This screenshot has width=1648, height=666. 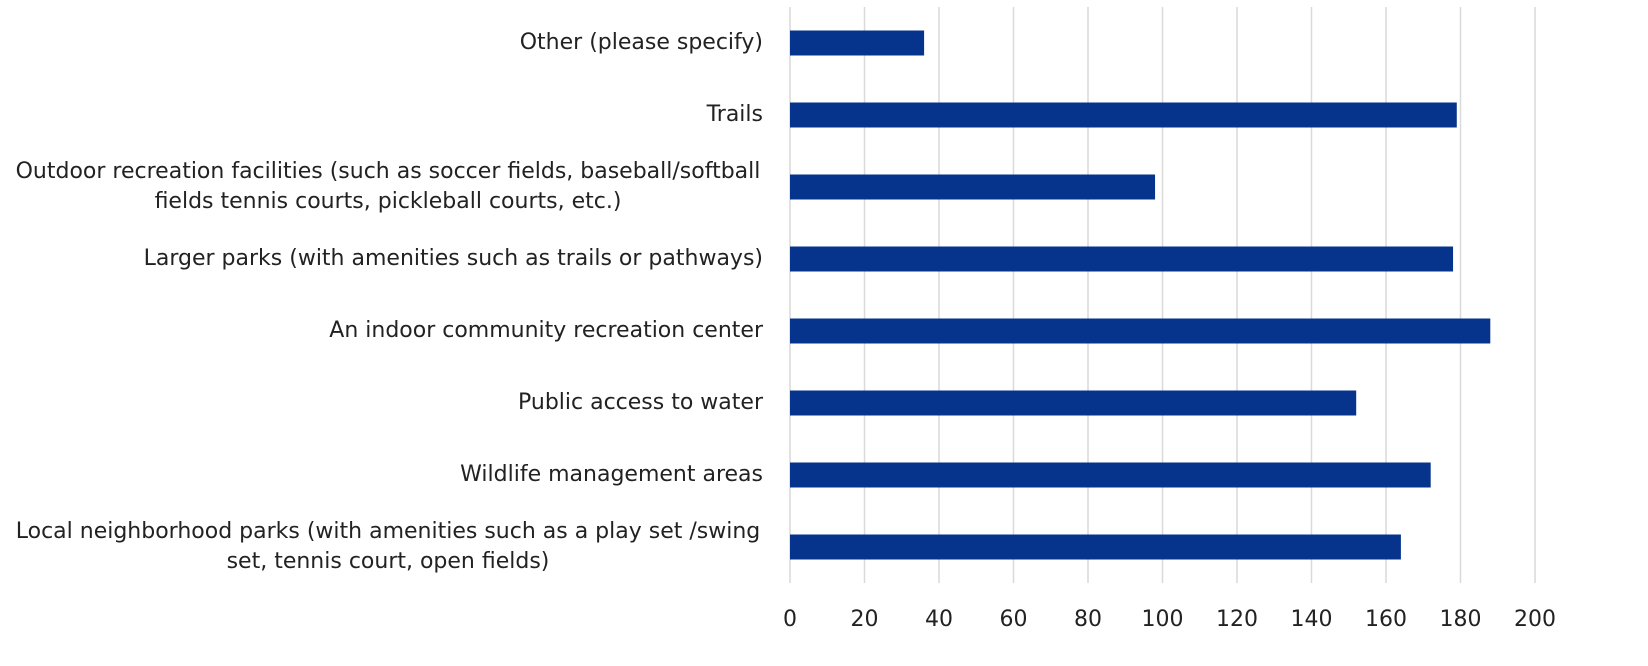 I want to click on y-tick-label: Other (please specify), so click(x=641, y=42).